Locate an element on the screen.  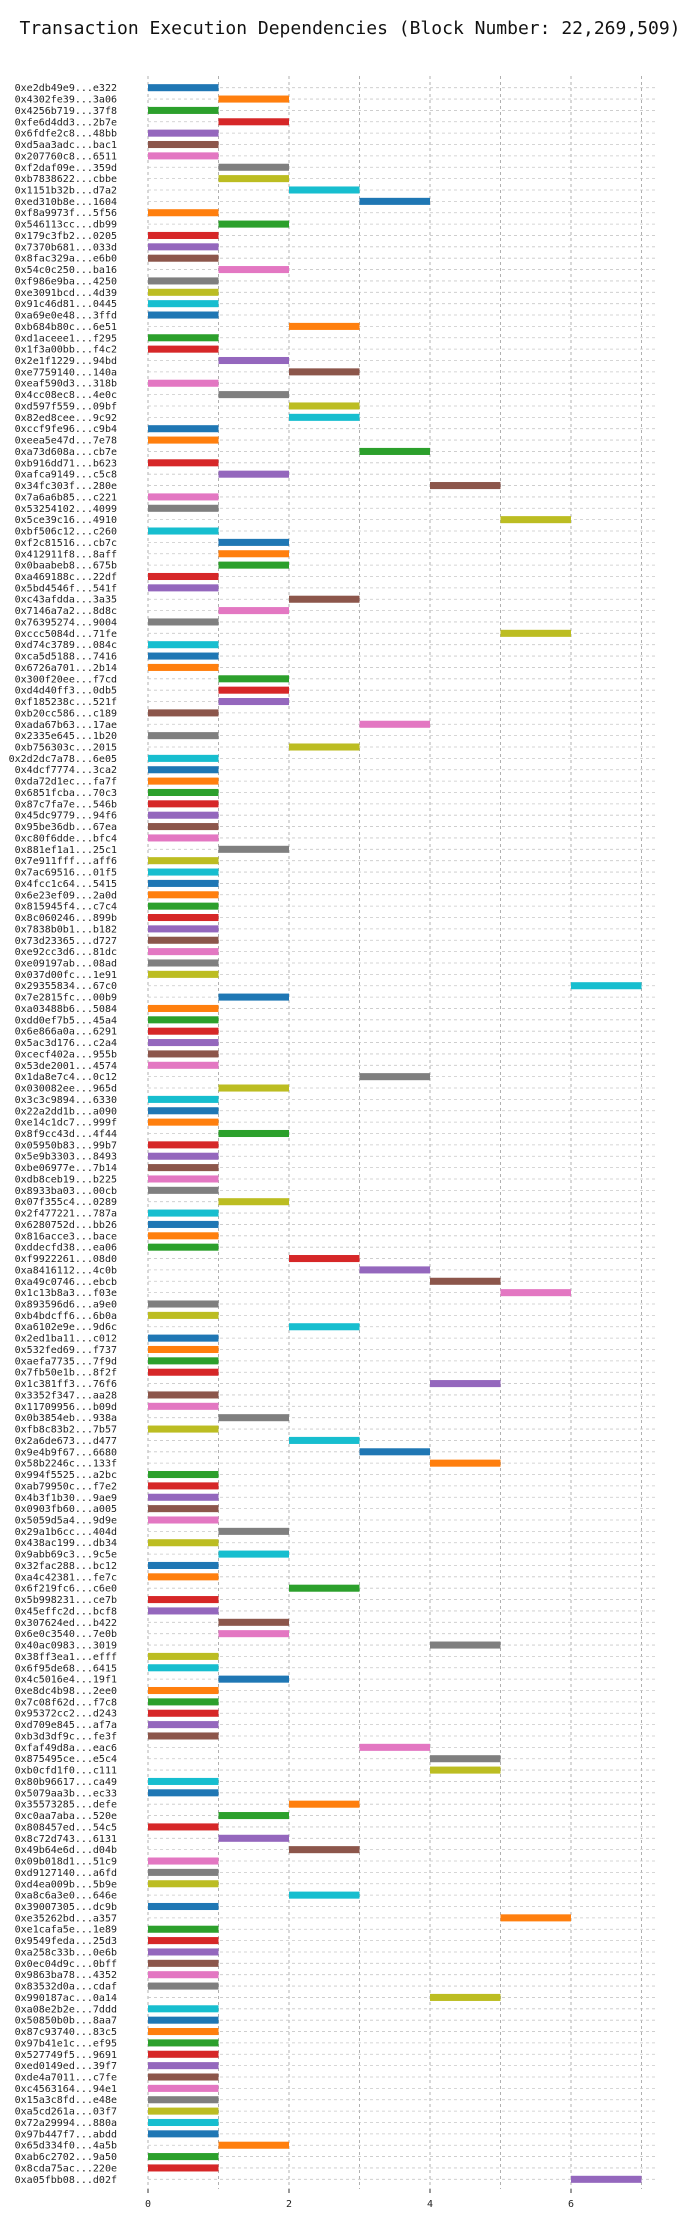
tx-label: 0x816acce3...bace is located at coordinates (66, 1236).